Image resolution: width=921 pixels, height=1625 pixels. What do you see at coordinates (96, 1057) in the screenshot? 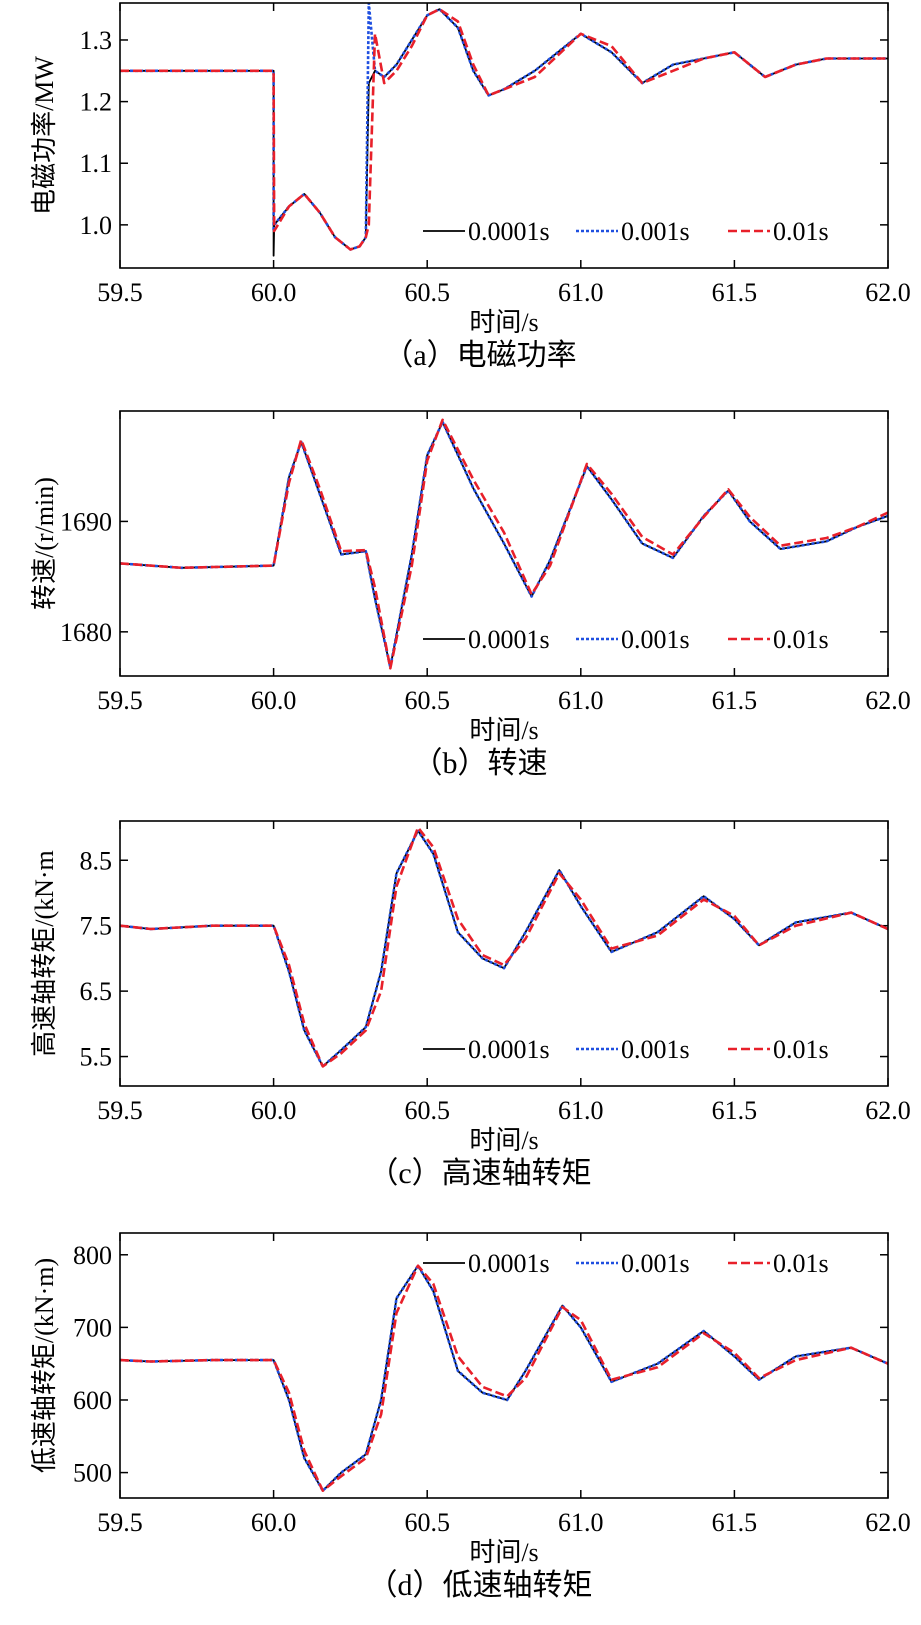
I see `y-tick-label: 5.5` at bounding box center [96, 1057].